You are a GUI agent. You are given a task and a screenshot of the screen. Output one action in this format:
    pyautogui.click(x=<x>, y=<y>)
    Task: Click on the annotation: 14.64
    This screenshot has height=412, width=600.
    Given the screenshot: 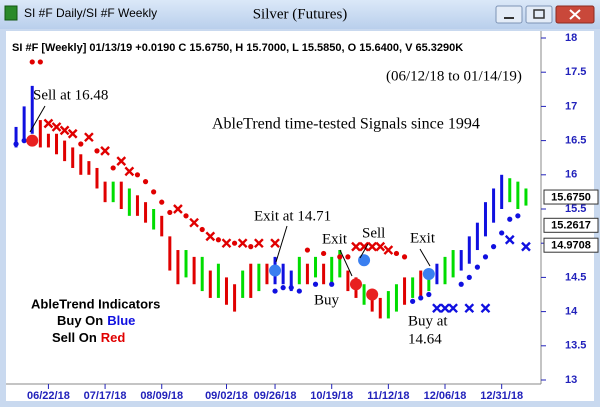 What is the action you would take?
    pyautogui.click(x=425, y=339)
    